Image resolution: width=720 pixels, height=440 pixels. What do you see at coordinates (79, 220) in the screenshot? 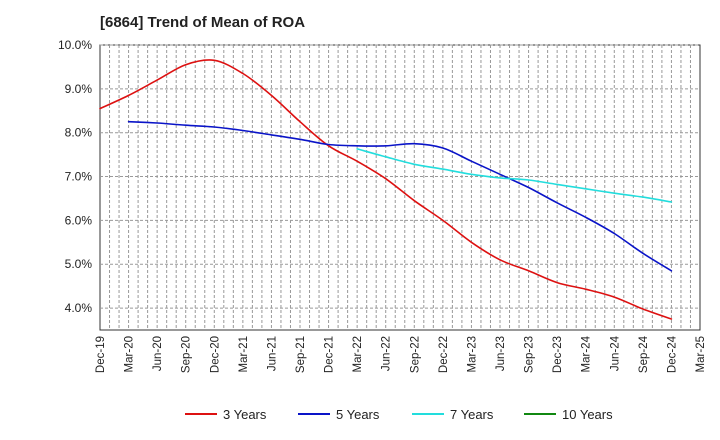
I see `y-tick-label: 6.0%` at bounding box center [79, 220].